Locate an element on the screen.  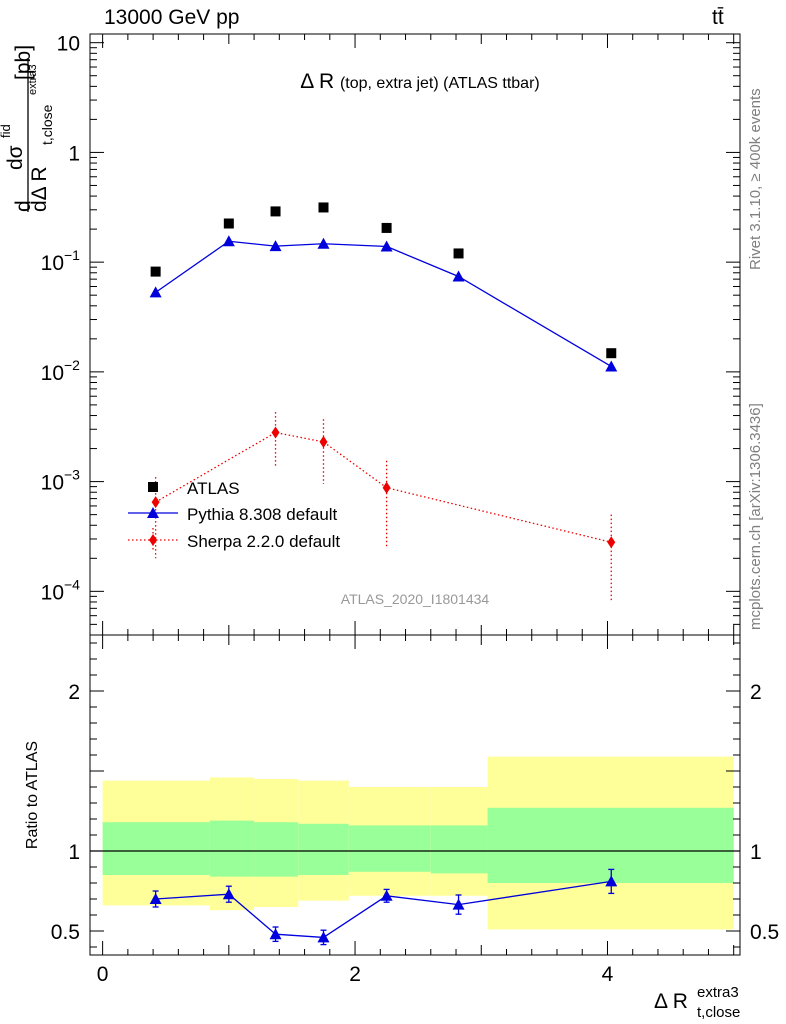
x-tick-label: 0 is located at coordinates (103, 974).